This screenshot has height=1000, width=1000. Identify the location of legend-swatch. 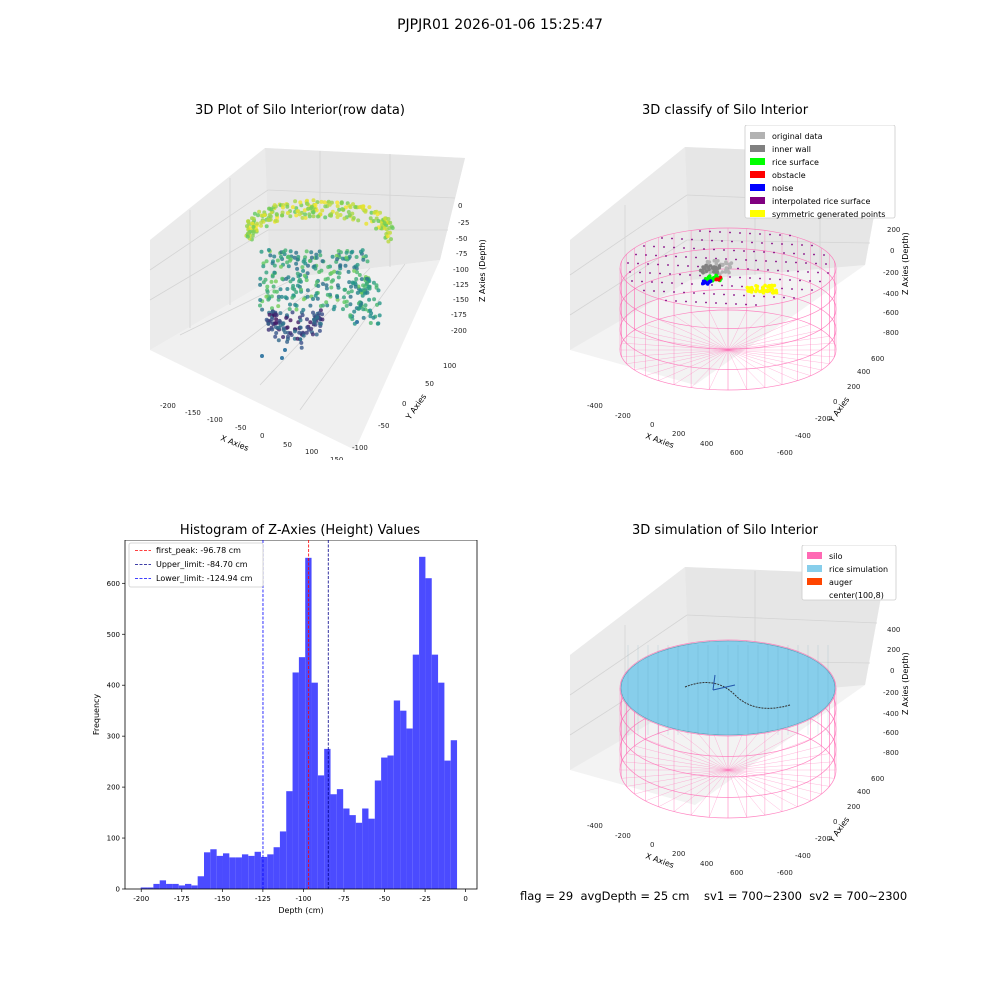
(814, 594).